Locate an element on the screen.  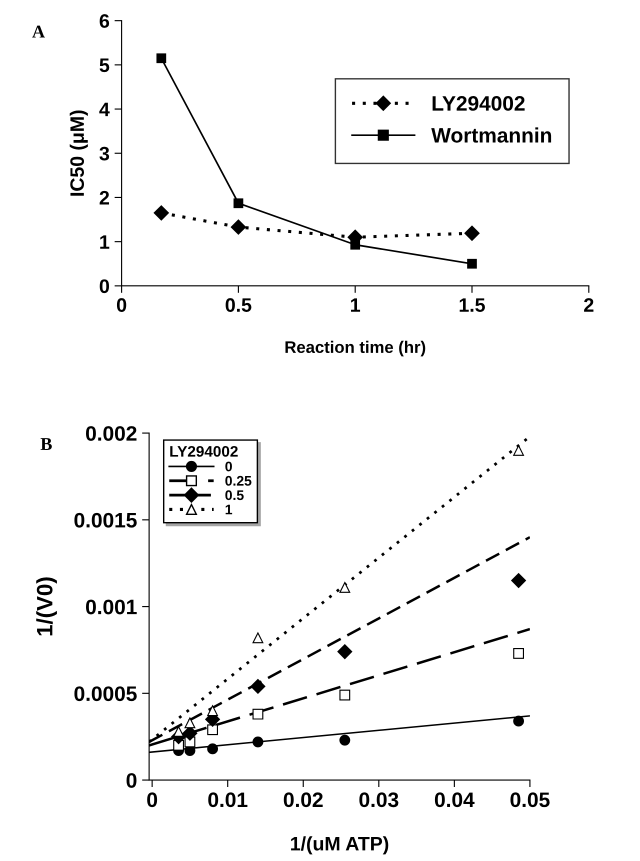
x-tick-label: 1.5 is located at coordinates (472, 305).